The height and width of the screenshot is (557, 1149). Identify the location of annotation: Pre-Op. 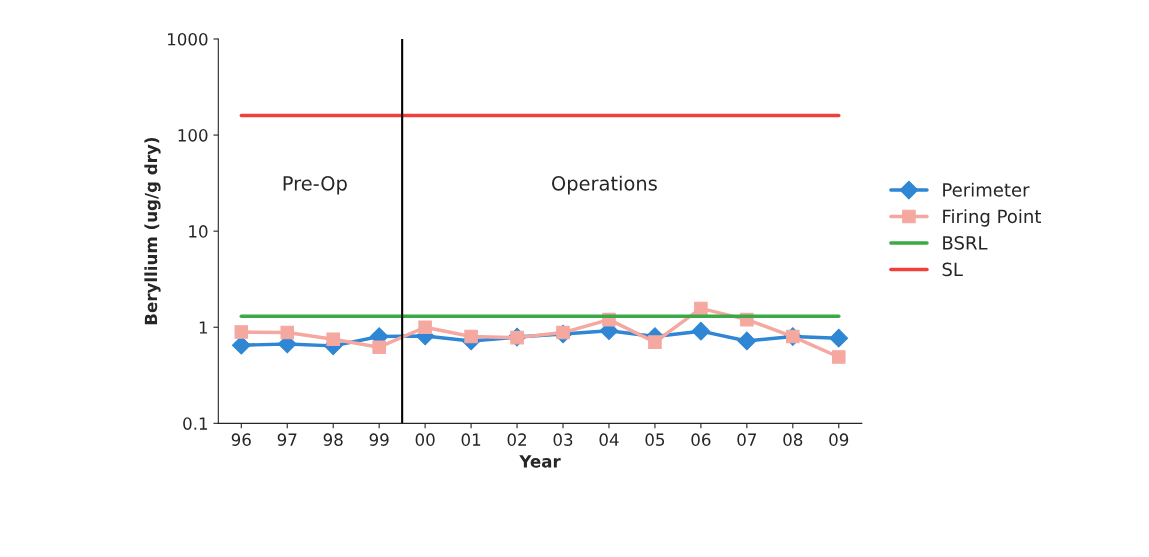
(315, 185).